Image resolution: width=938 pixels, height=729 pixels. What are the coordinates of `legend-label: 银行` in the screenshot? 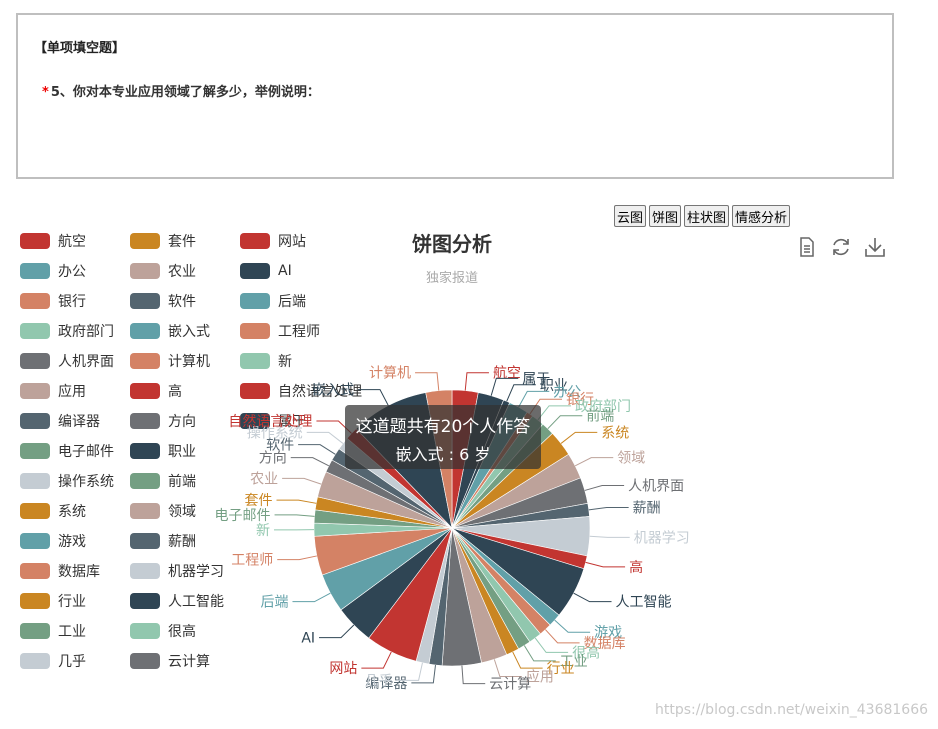 It's located at (72, 302).